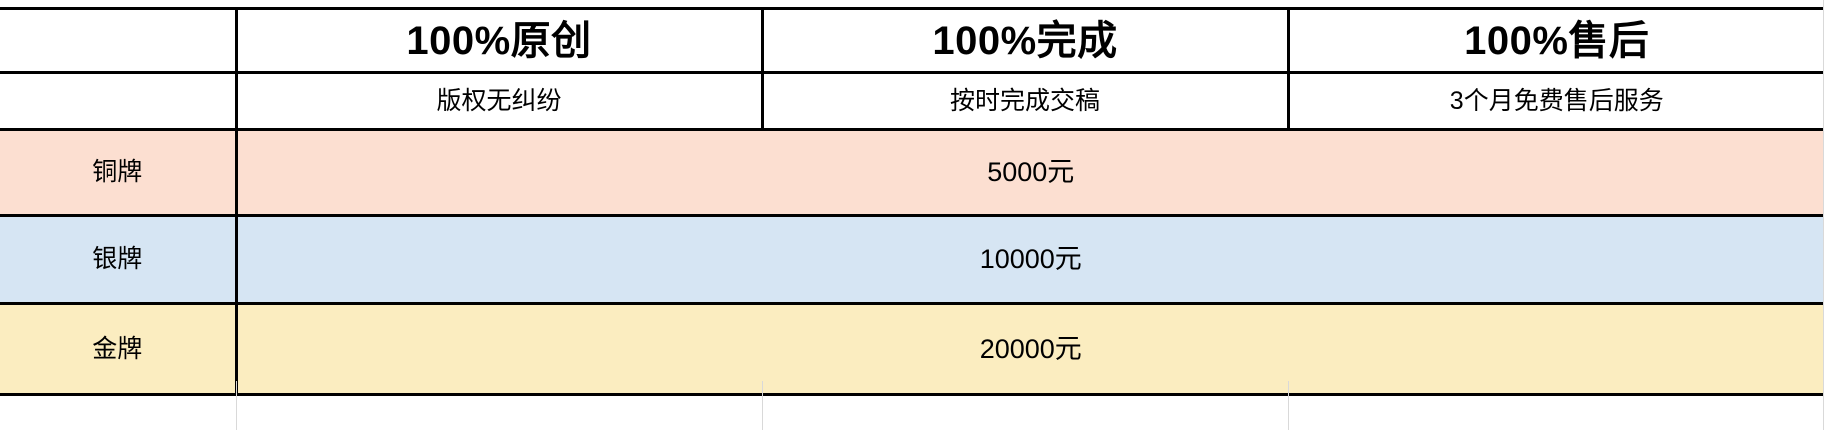  What do you see at coordinates (236, 405) in the screenshot?
I see `ghost-gridline-left` at bounding box center [236, 405].